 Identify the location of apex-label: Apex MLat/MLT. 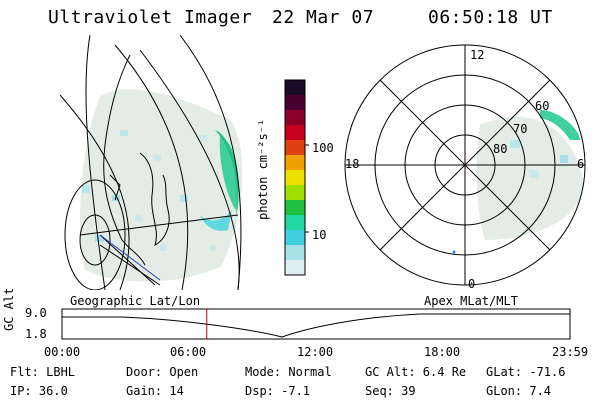
(471, 301).